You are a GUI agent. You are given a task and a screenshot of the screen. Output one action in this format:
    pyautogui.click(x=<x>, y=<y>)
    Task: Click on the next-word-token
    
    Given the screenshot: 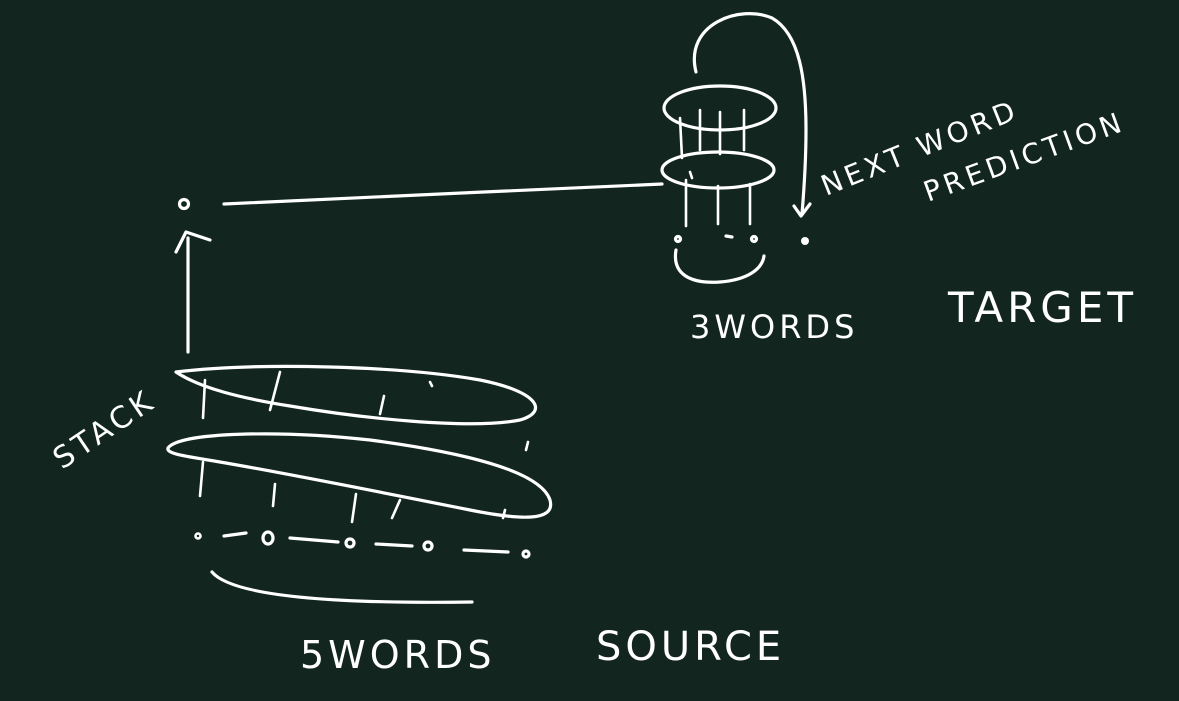 What is the action you would take?
    pyautogui.click(x=805, y=241)
    